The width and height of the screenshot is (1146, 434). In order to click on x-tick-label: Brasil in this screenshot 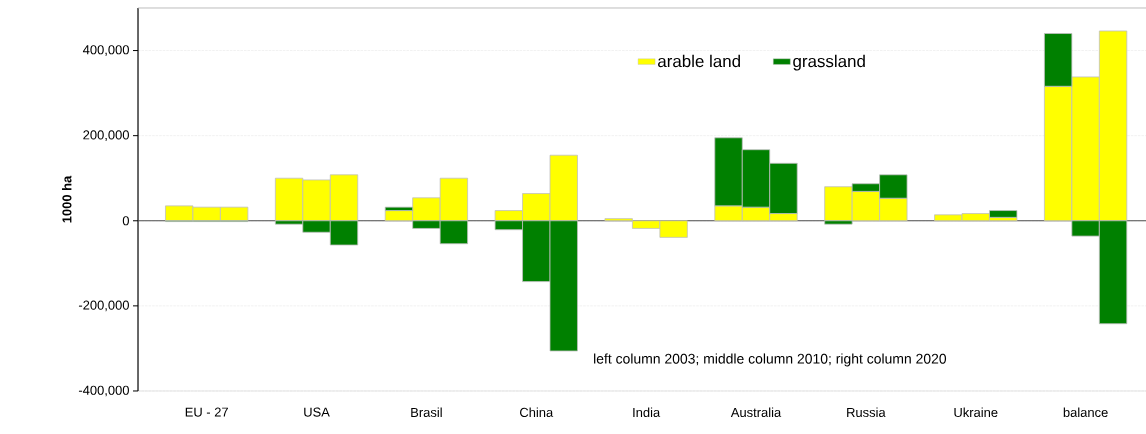, I will do `click(426, 412)`.